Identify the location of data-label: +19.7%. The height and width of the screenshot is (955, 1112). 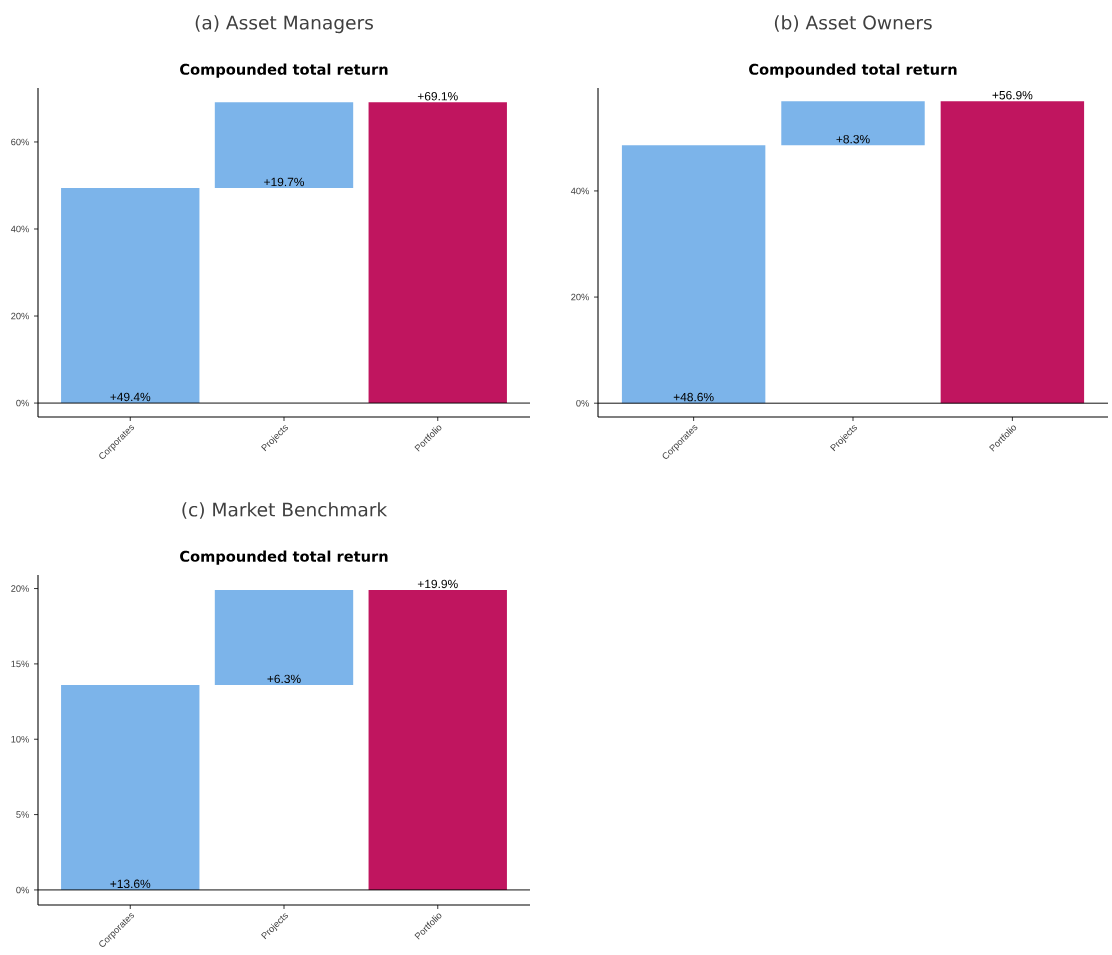
(284, 182).